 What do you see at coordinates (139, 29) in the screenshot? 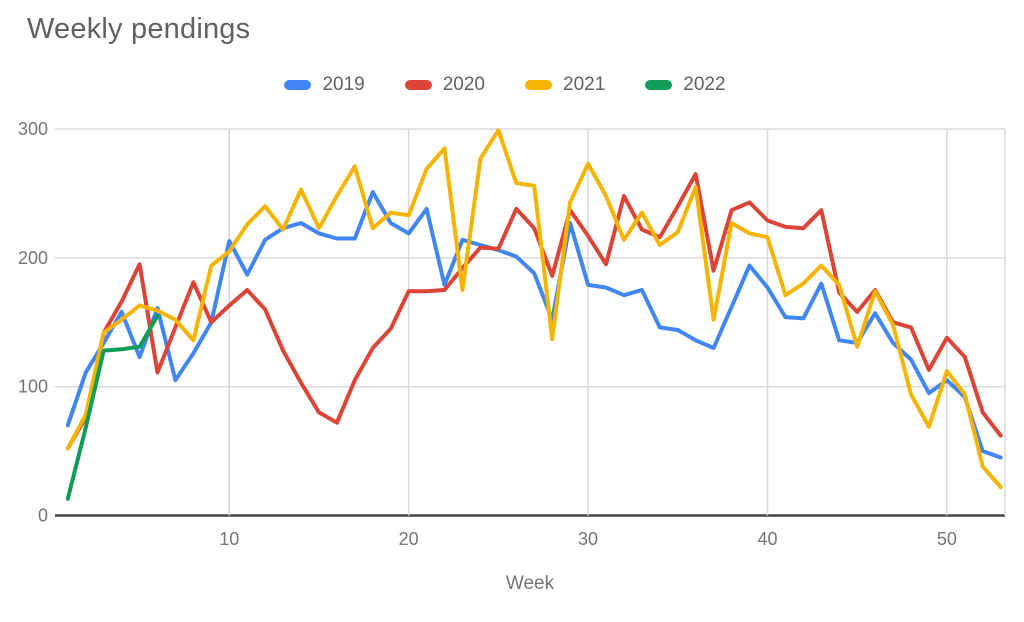
I see `chart-title: Weekly pendings` at bounding box center [139, 29].